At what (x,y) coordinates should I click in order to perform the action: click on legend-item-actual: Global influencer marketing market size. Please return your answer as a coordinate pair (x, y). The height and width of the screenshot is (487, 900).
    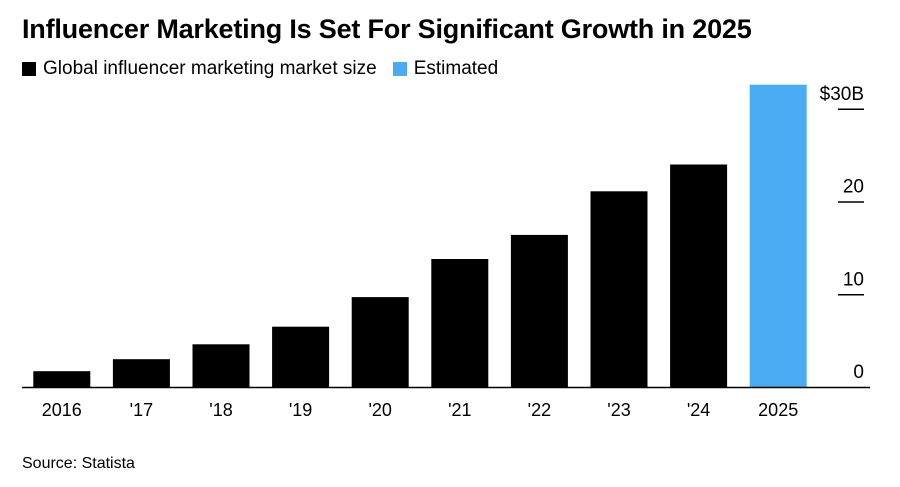
    Looking at the image, I should click on (199, 69).